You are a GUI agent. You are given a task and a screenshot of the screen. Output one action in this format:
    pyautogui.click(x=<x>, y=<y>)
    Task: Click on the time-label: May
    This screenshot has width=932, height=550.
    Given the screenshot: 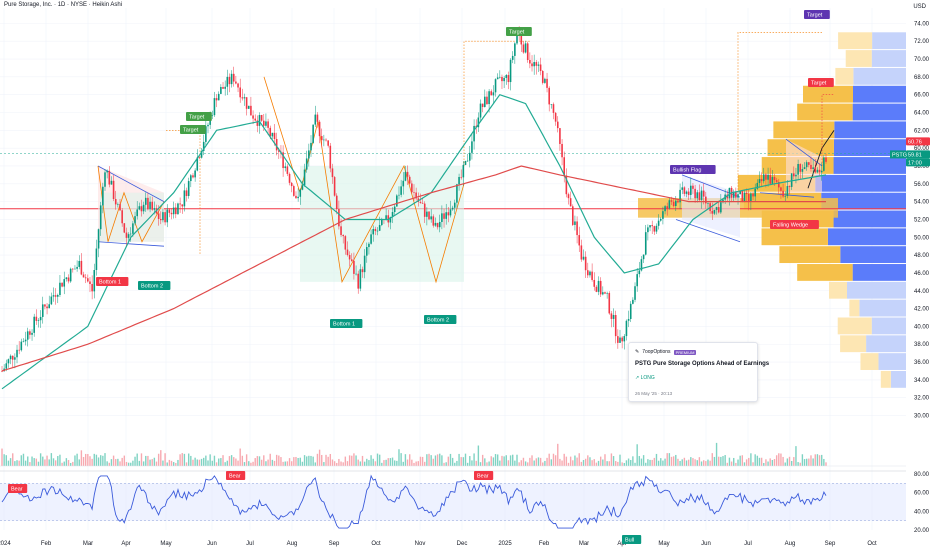 What is the action you would take?
    pyautogui.click(x=165, y=544)
    